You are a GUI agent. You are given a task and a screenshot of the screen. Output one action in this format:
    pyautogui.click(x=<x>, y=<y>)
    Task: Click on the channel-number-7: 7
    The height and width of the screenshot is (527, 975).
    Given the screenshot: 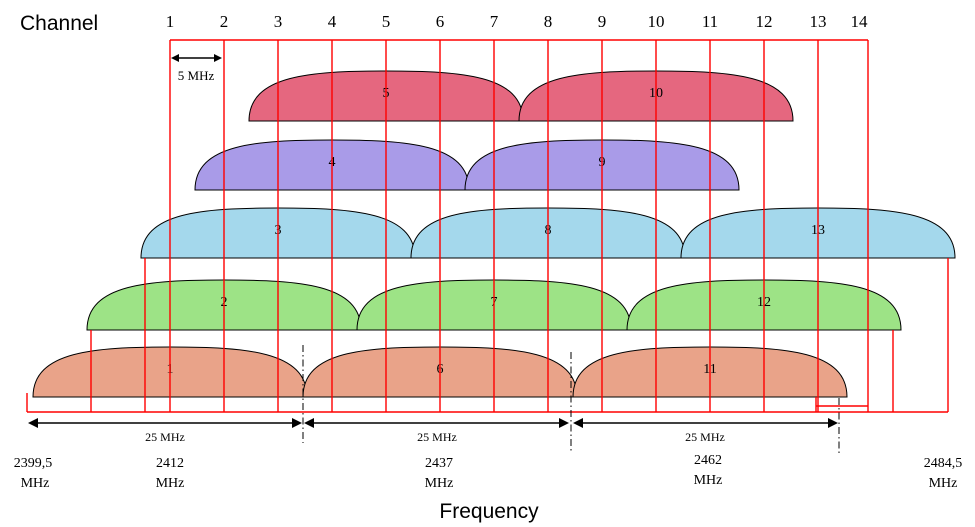 What is the action you would take?
    pyautogui.click(x=494, y=21)
    